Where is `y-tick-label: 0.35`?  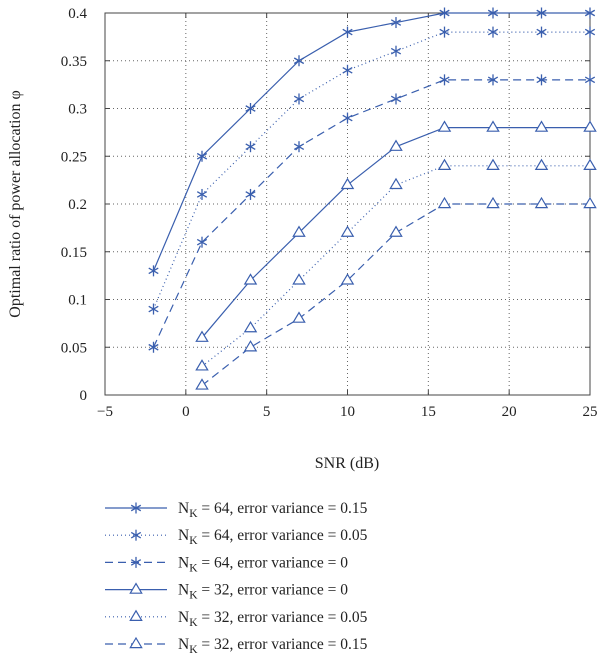
y-tick-label: 0.35 is located at coordinates (74, 62).